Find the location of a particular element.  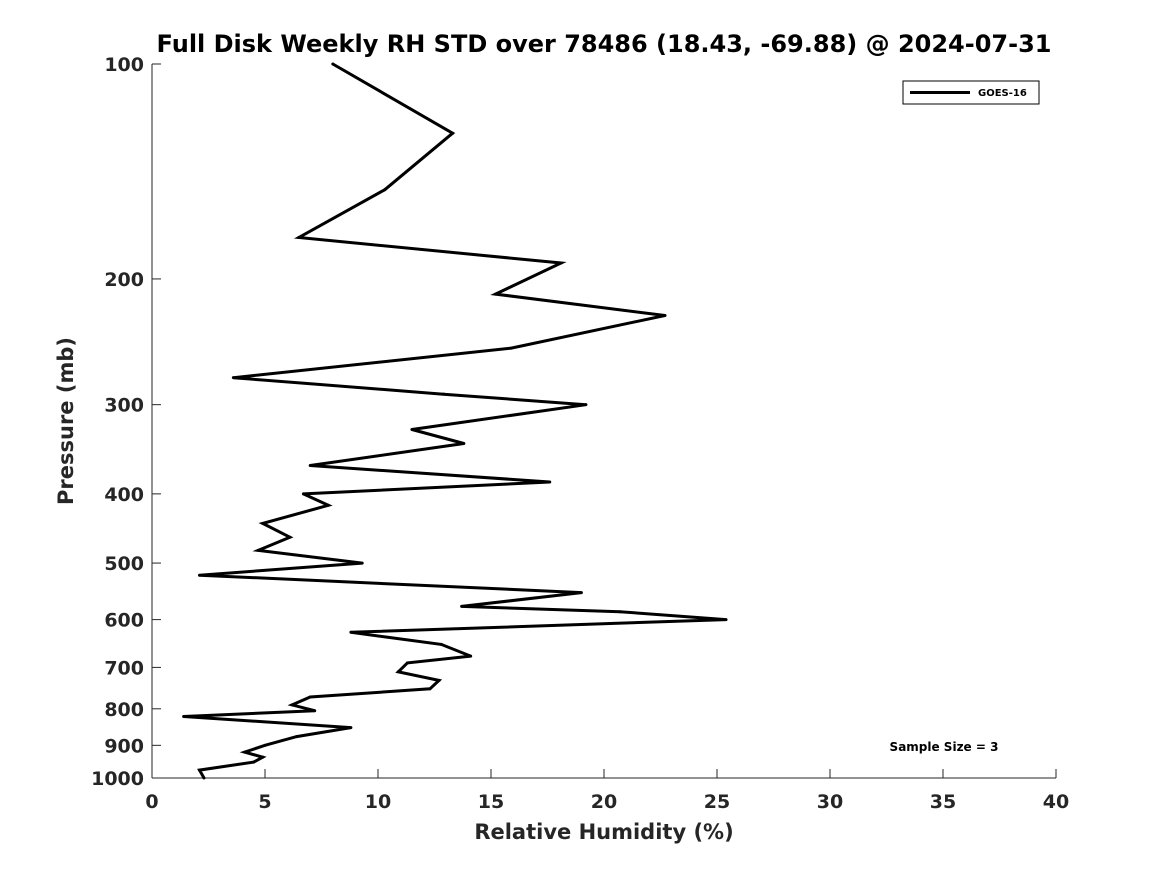

y-tick-label: 300 is located at coordinates (124, 406).